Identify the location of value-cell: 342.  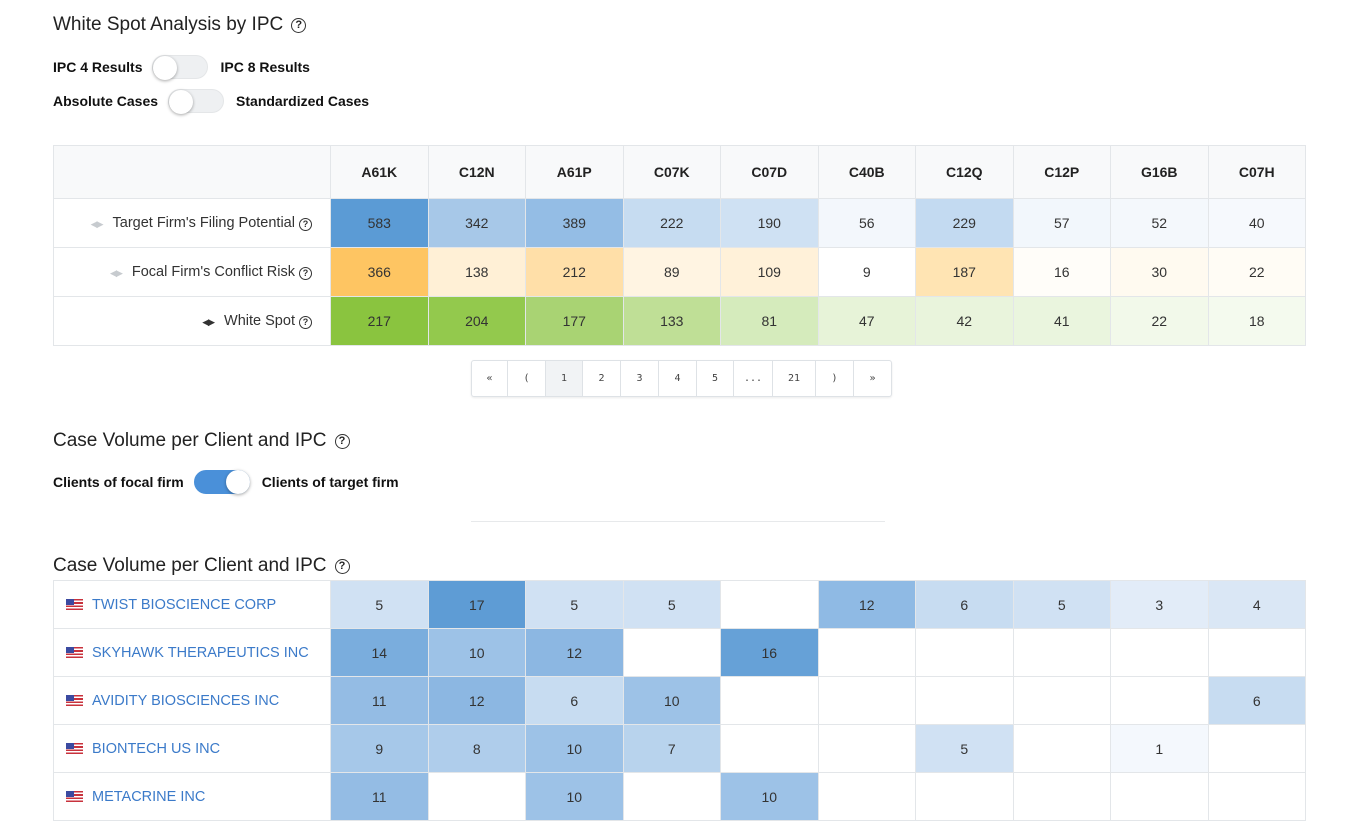
(476, 223).